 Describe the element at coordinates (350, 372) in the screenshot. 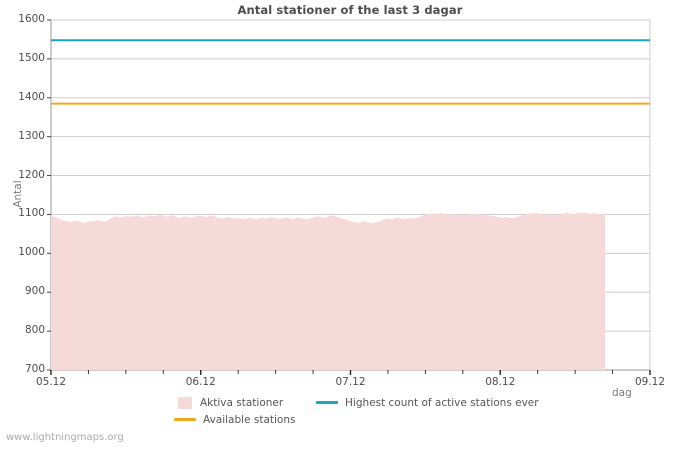

I see `x-axis-ticks` at that location.